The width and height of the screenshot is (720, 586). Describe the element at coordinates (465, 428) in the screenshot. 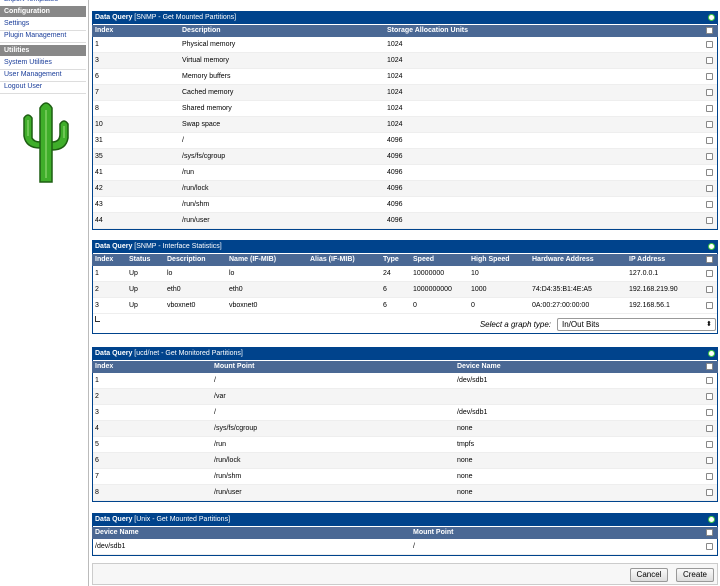

I see `cell: none` at that location.